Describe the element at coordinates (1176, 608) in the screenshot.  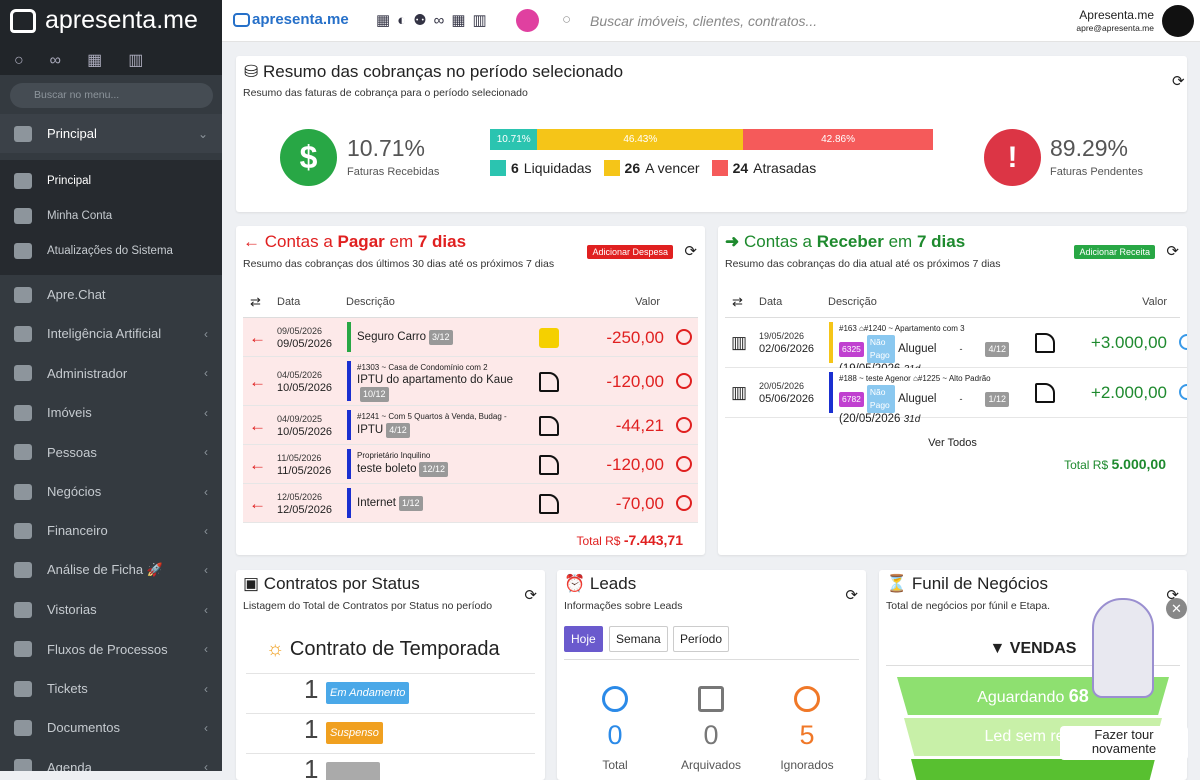
I see `tour-close: ✕` at that location.